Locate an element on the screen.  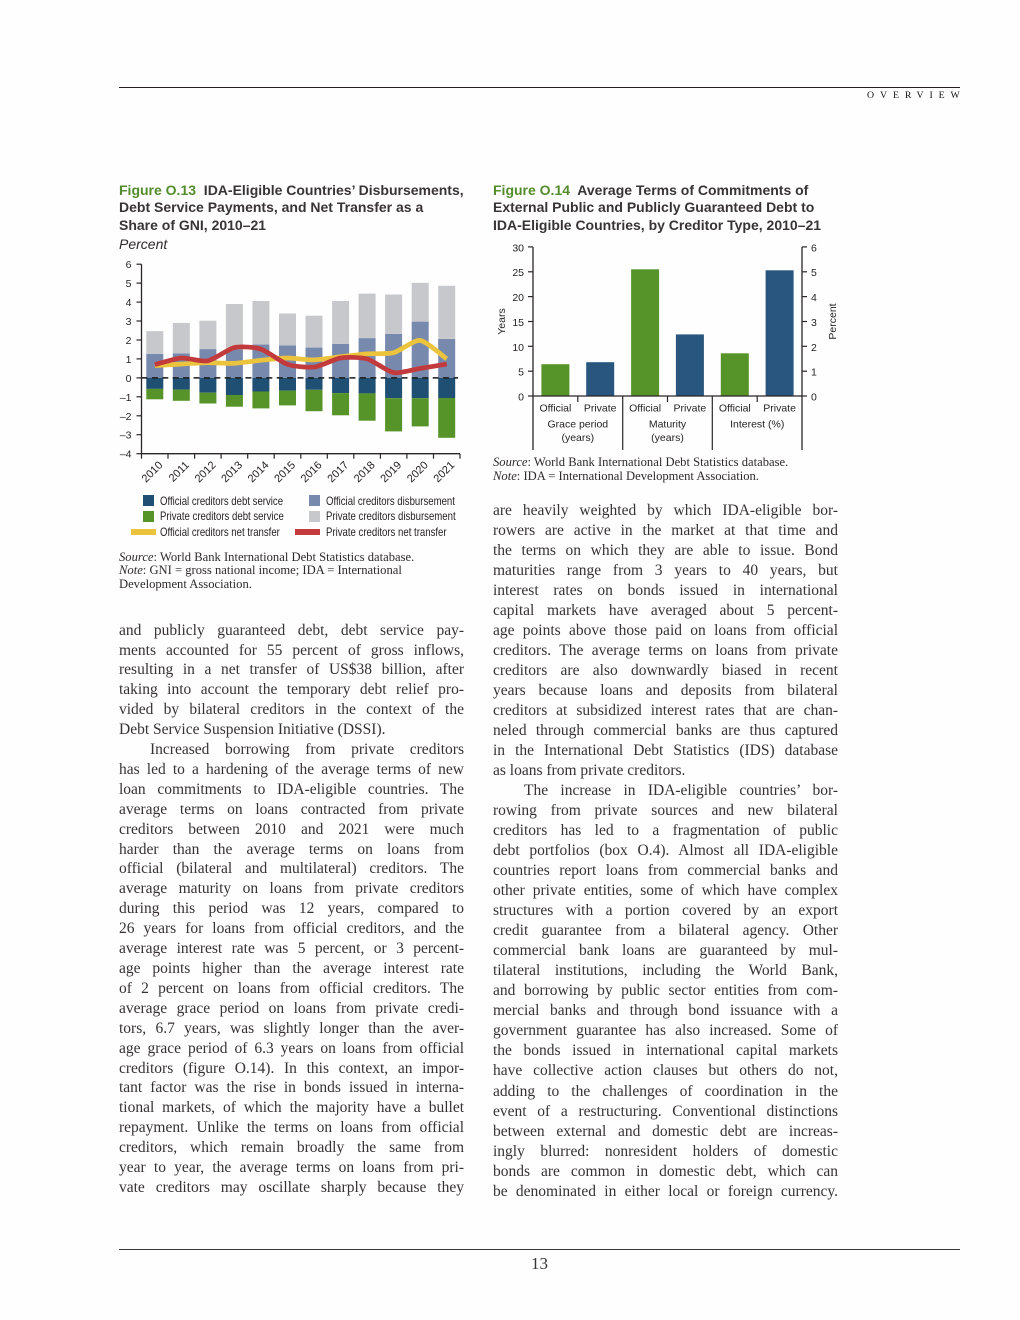
svg-text: –2 is located at coordinates (126, 417).